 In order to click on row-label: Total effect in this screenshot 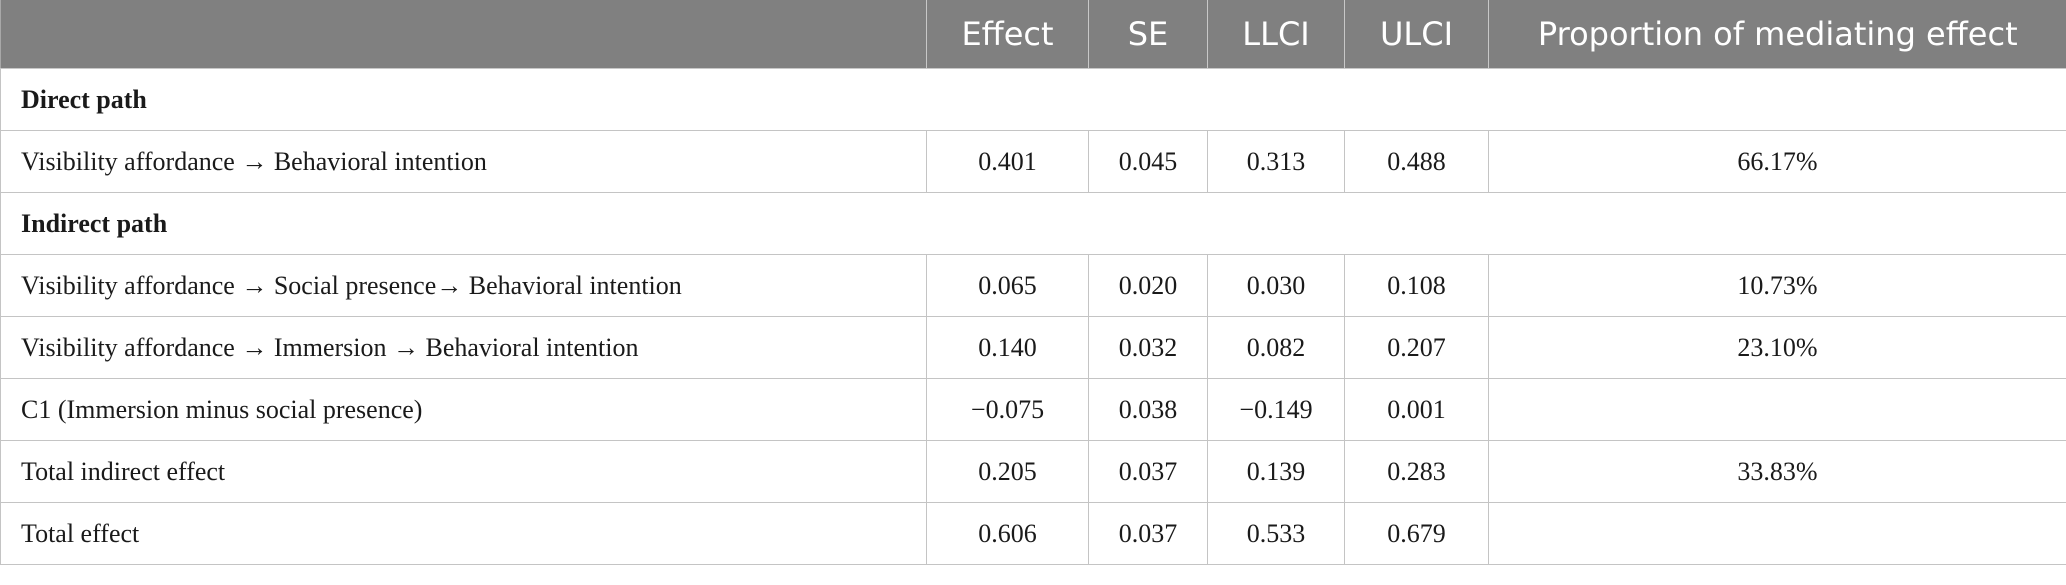, I will do `click(463, 533)`.